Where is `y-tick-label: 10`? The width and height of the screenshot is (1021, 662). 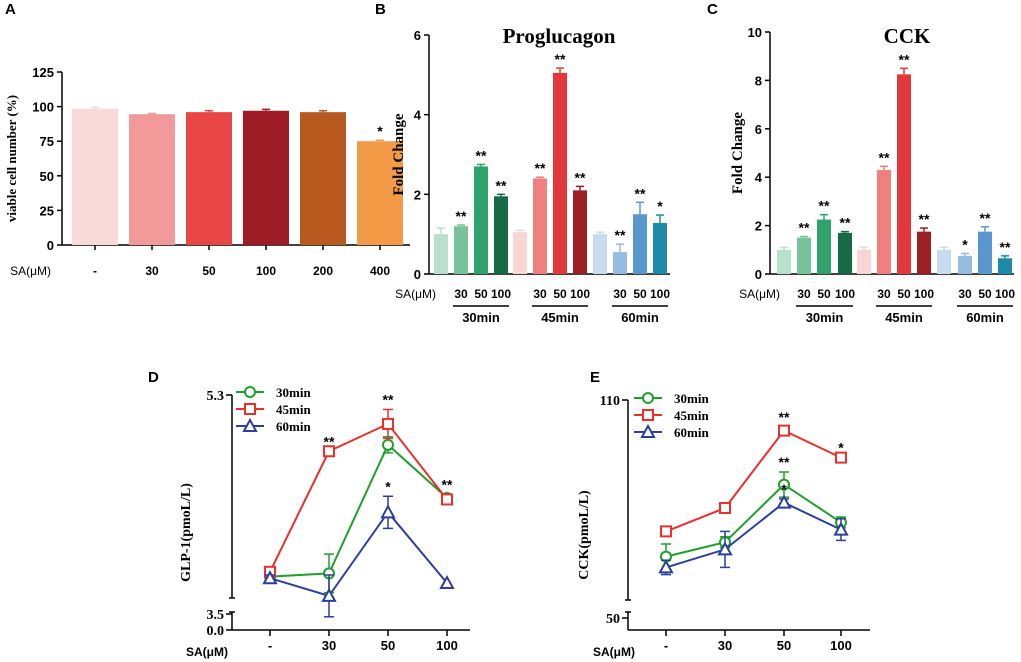 y-tick-label: 10 is located at coordinates (755, 32).